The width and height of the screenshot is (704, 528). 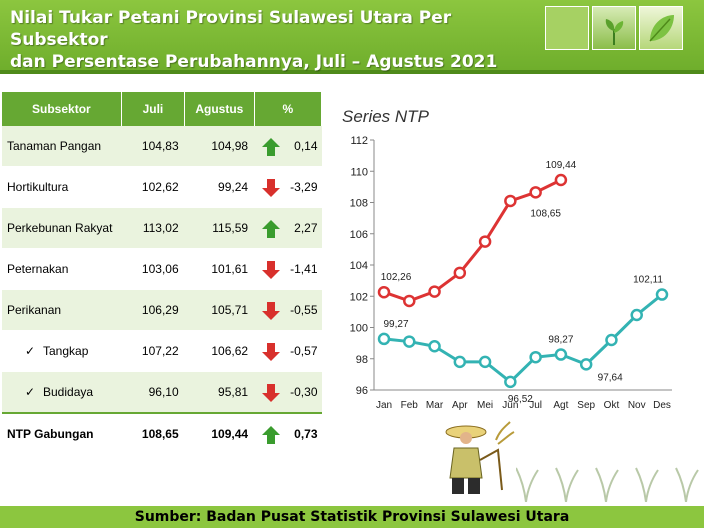 I want to click on table-row: Perikanan 106,29 105,71 -0,55, so click(x=162, y=310).